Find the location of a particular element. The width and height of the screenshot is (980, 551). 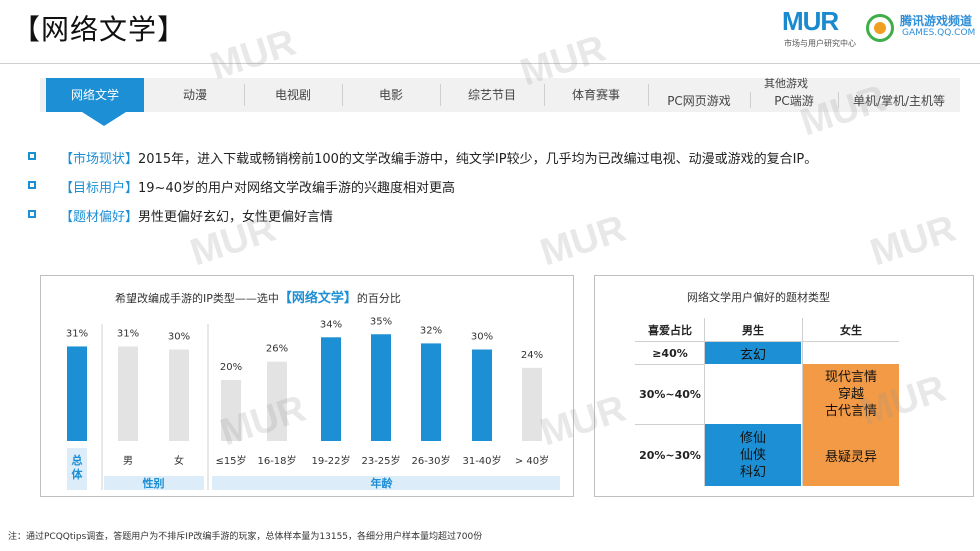

tab-movies: 电影 is located at coordinates (390, 95).